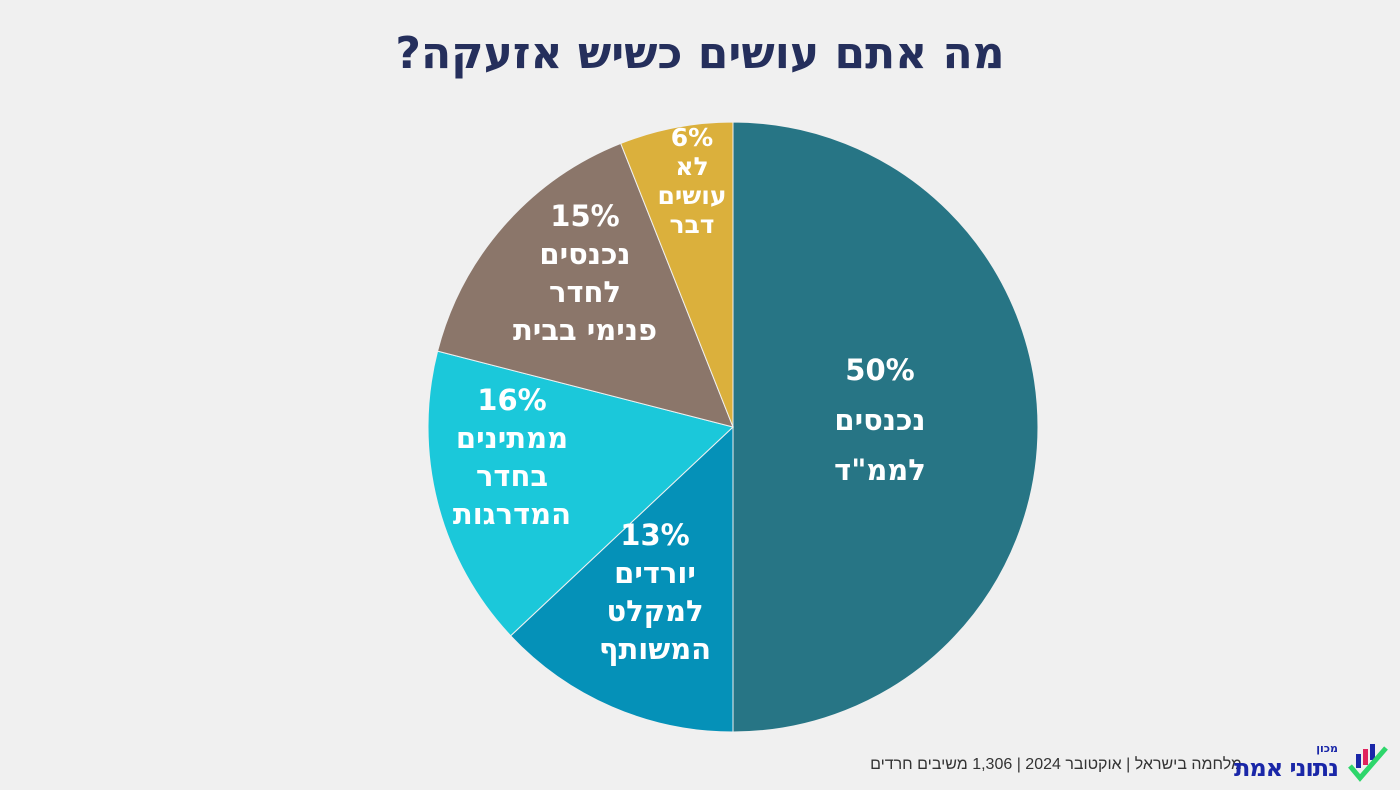  I want to click on slice-percent: 50%, so click(879, 370).